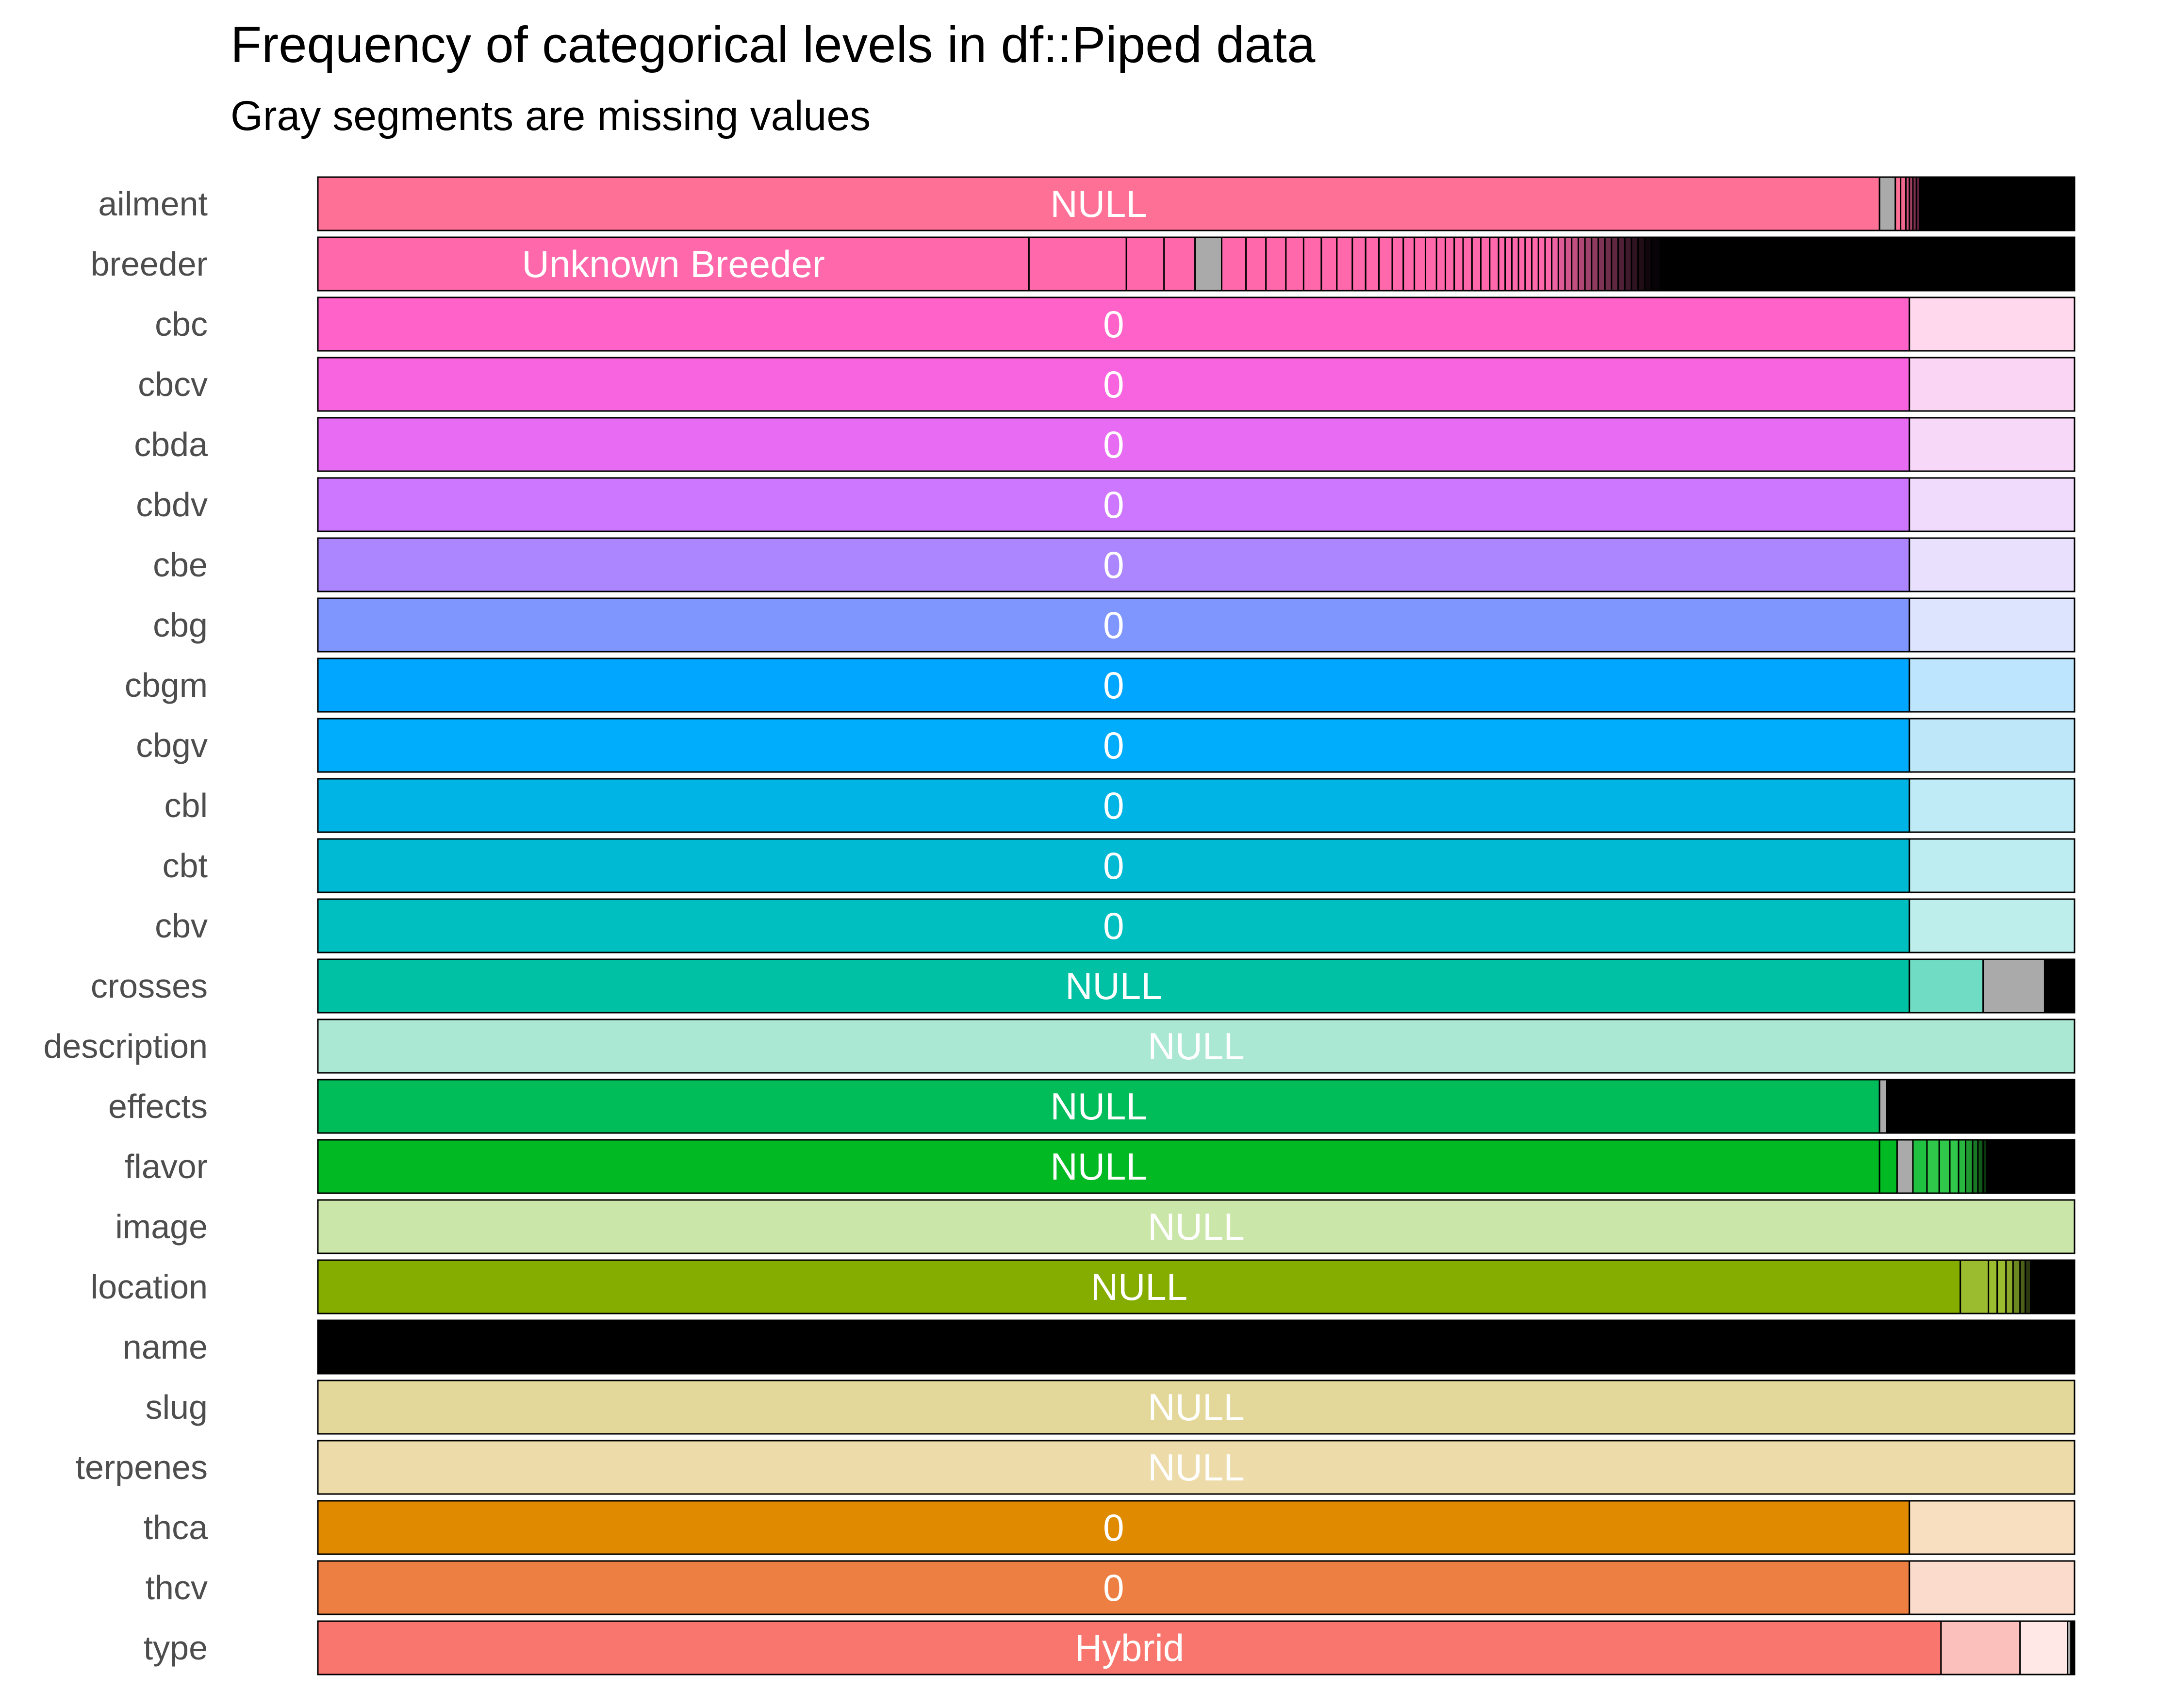 This screenshot has width=2174, height=1708. What do you see at coordinates (177, 1407) in the screenshot?
I see `row-label-slug: slug` at bounding box center [177, 1407].